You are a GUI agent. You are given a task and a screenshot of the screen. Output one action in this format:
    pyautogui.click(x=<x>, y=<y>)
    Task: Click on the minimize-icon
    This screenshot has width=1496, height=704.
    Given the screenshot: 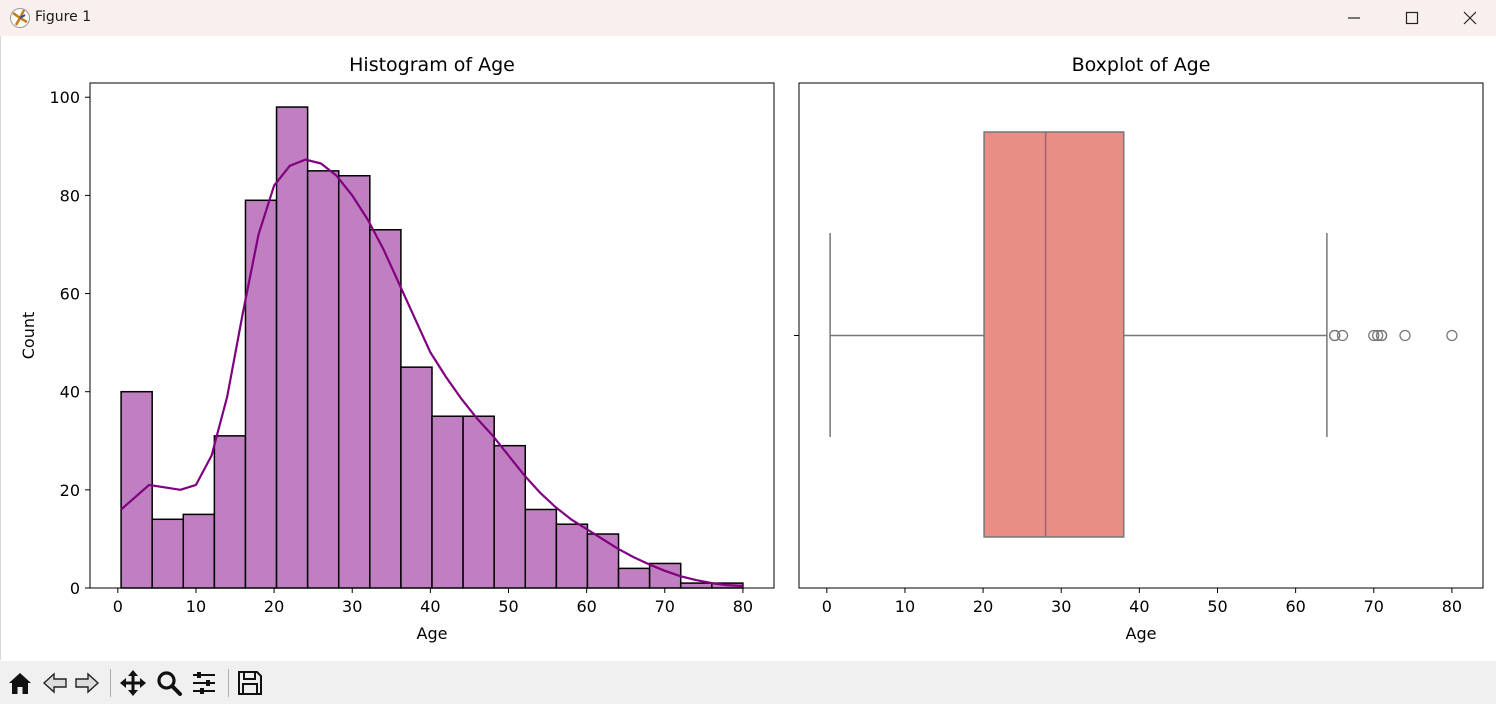 What is the action you would take?
    pyautogui.click(x=1354, y=18)
    